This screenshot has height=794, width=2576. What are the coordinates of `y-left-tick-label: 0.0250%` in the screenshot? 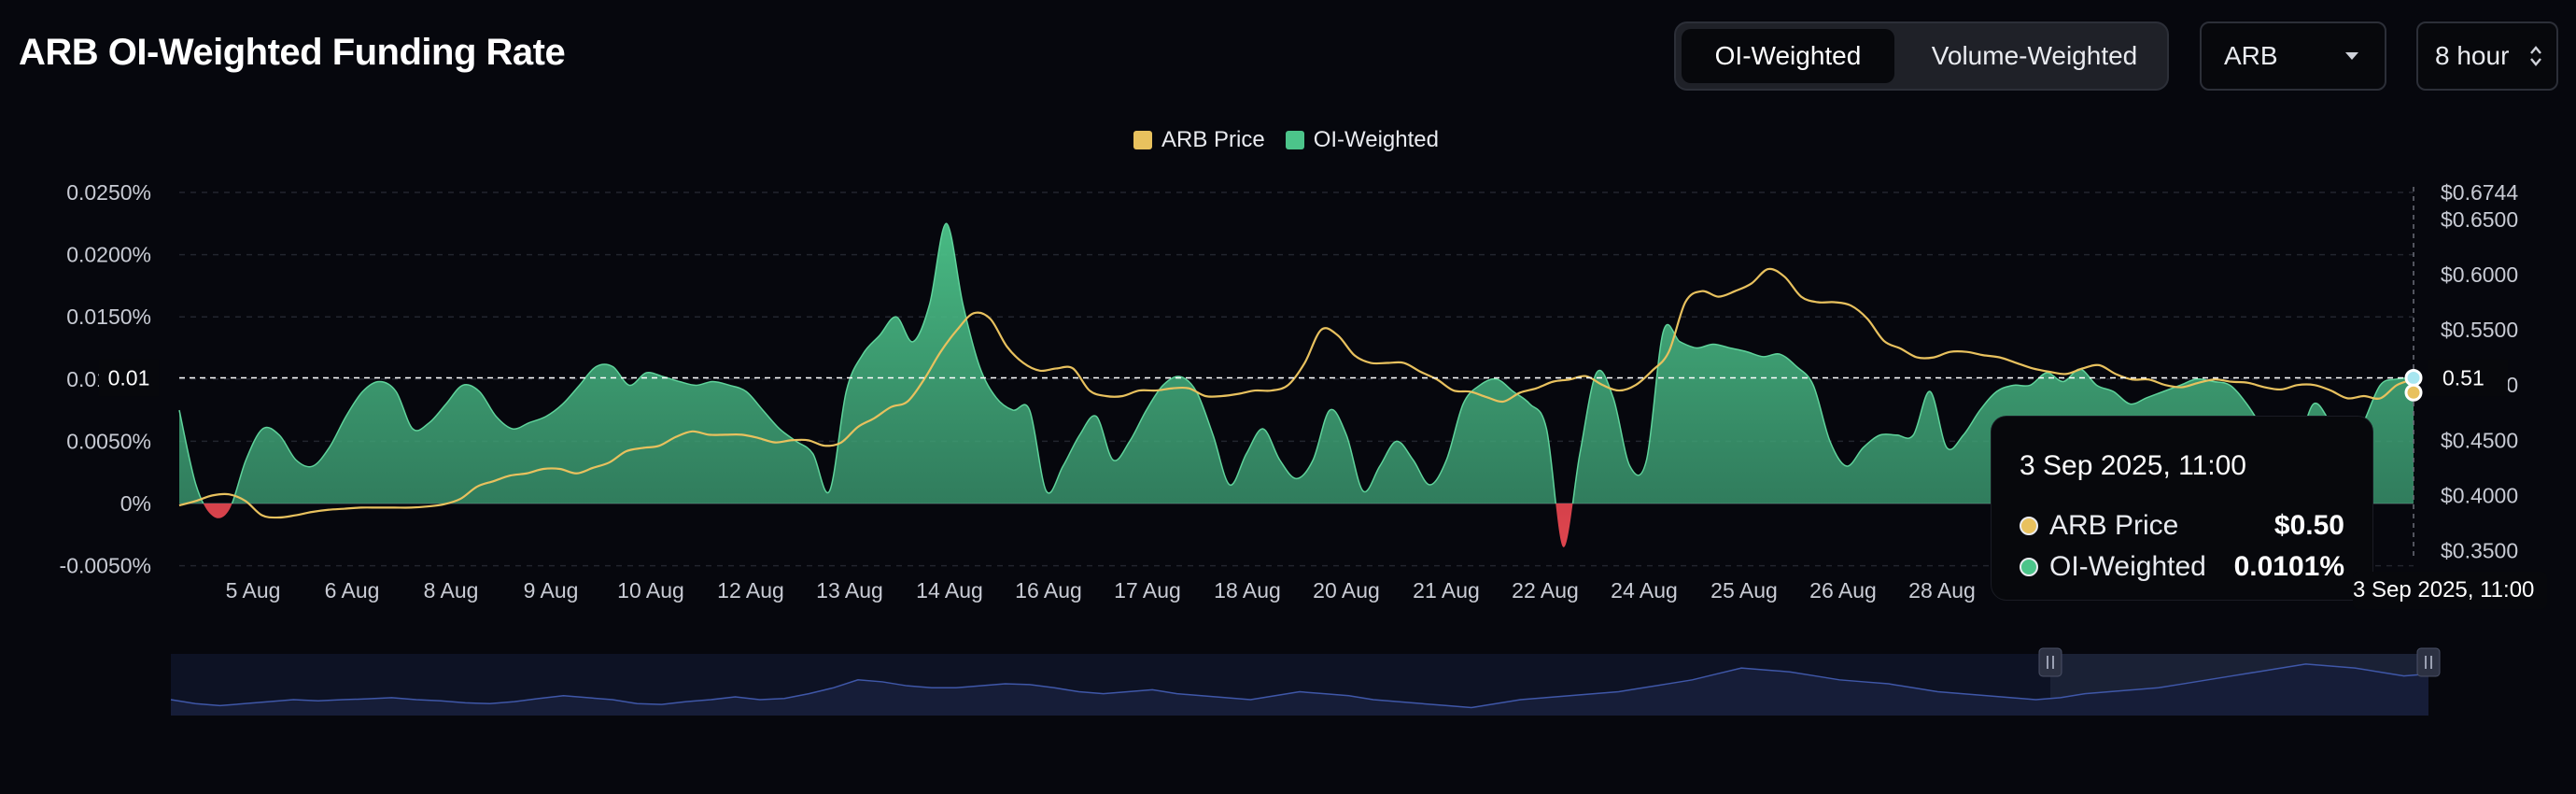 It's located at (109, 192).